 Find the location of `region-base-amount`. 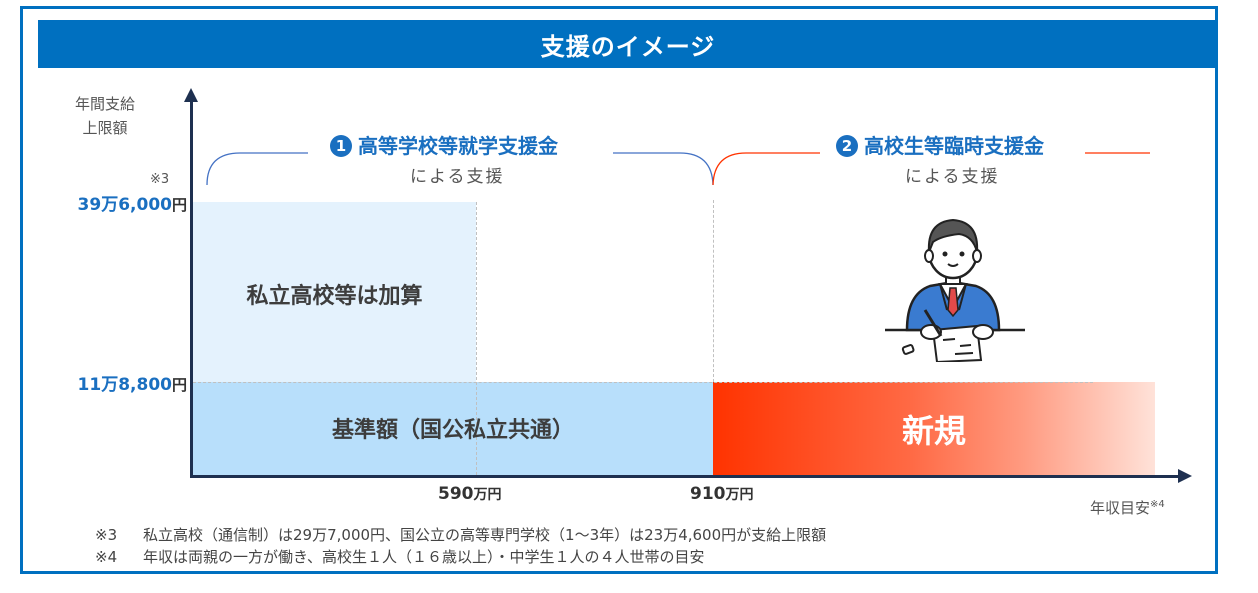

region-base-amount is located at coordinates (453, 428).